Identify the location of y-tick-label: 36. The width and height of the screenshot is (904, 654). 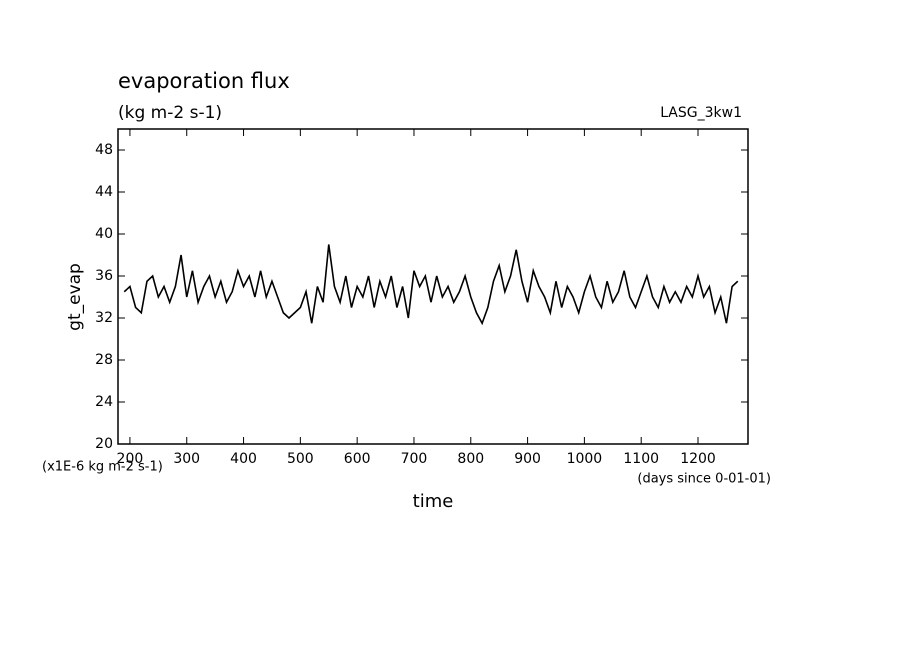
(104, 276).